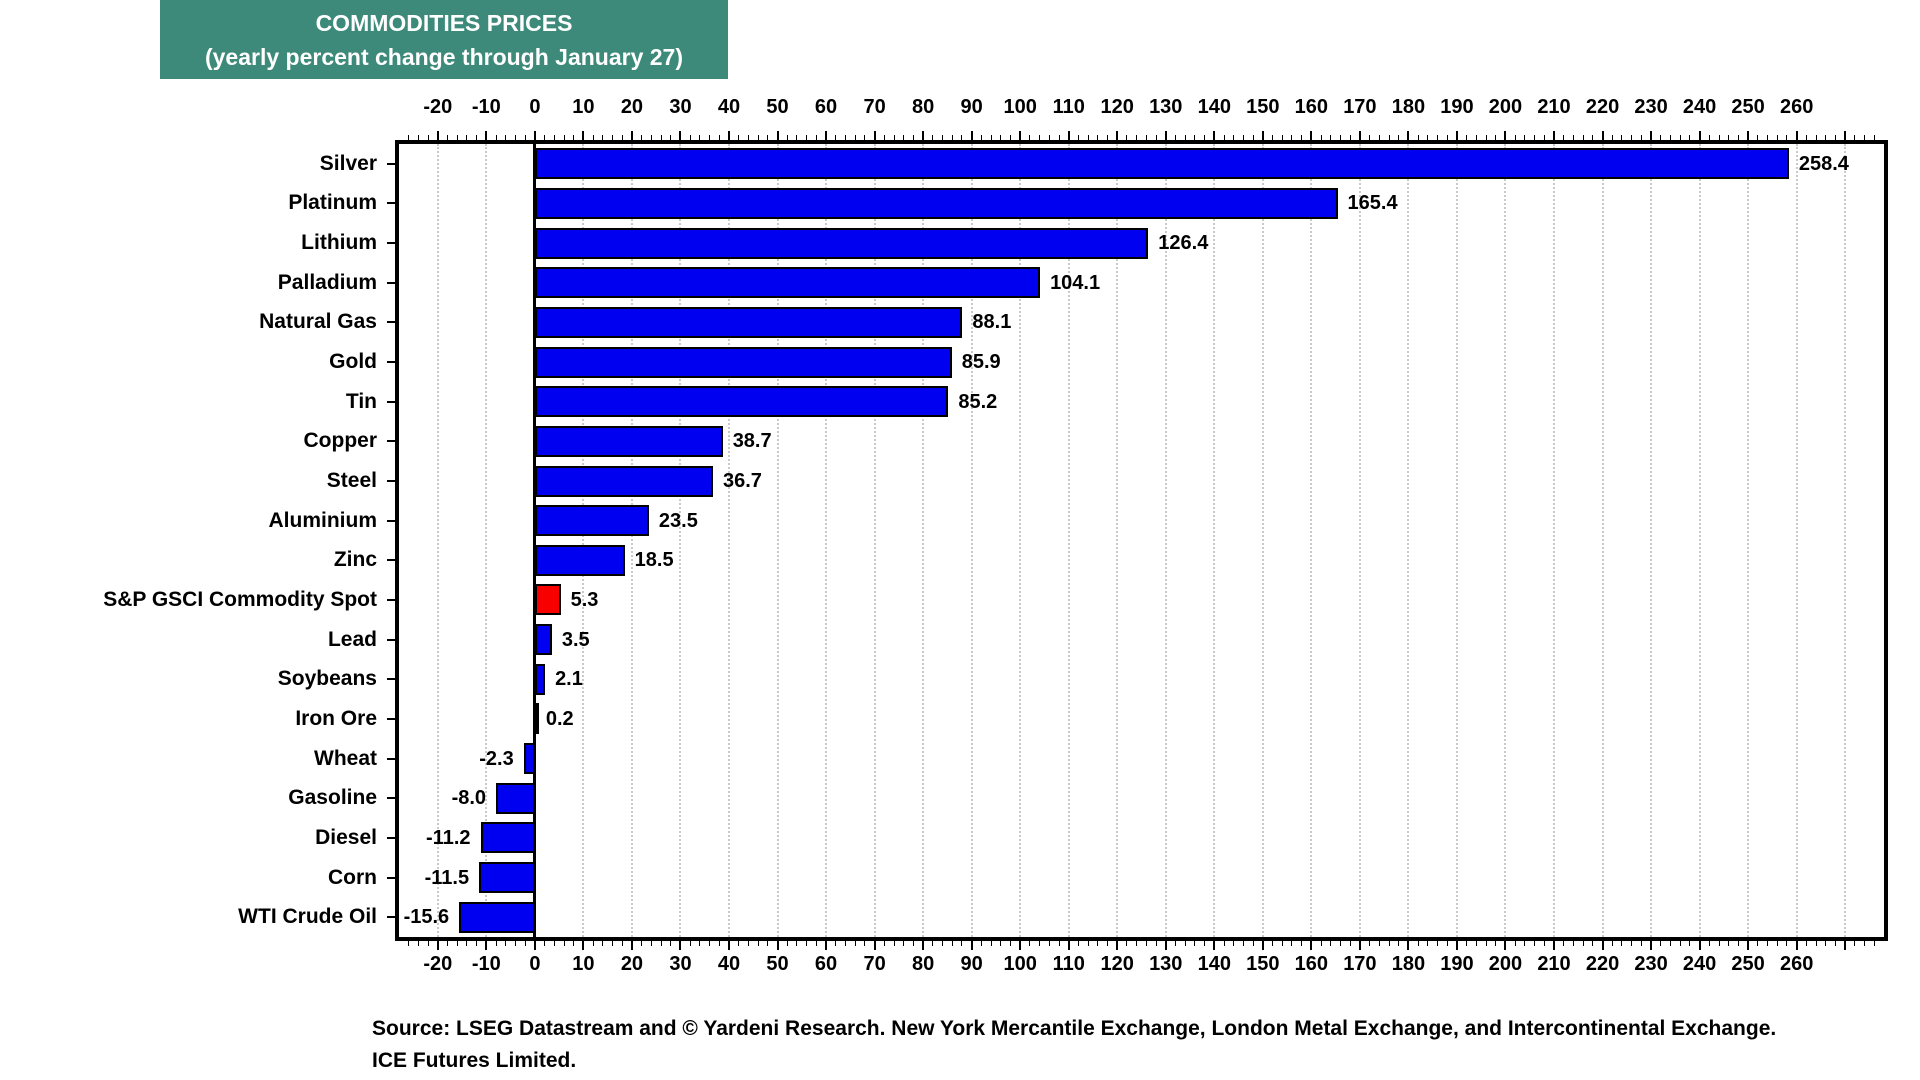 The image size is (1920, 1080). Describe the element at coordinates (345, 758) in the screenshot. I see `category-label: Wheat` at that location.